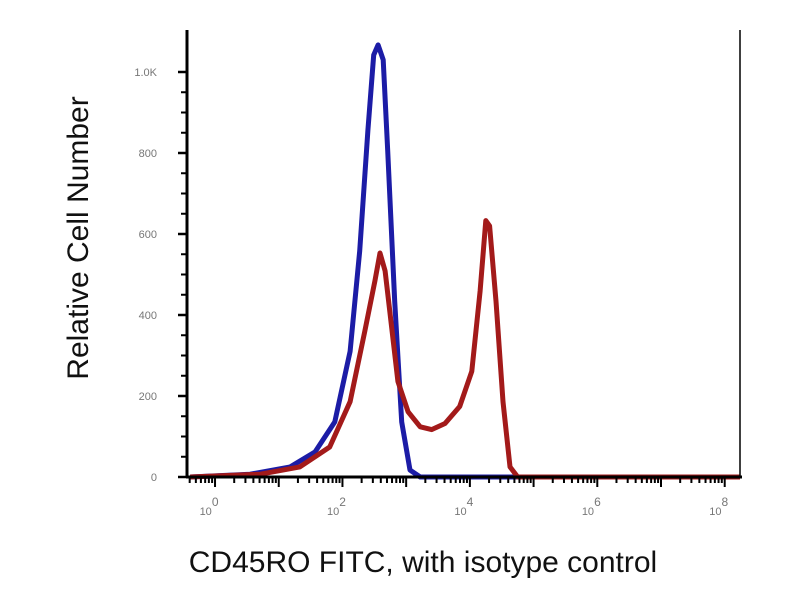 This screenshot has height=600, width=800. Describe the element at coordinates (724, 502) in the screenshot. I see `x-tick-exponent: 8` at that location.